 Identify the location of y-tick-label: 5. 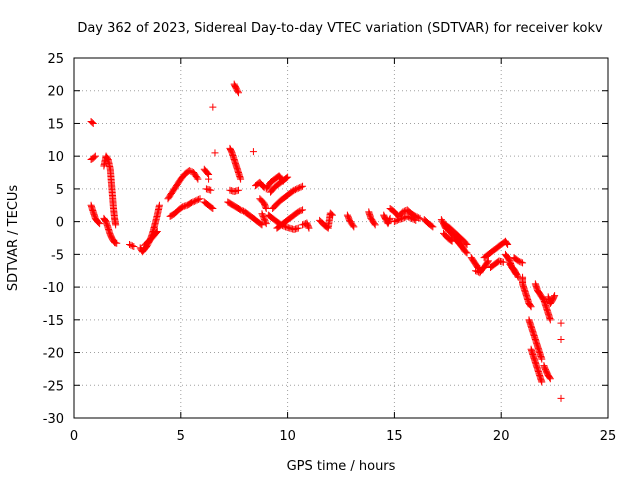
(60, 190).